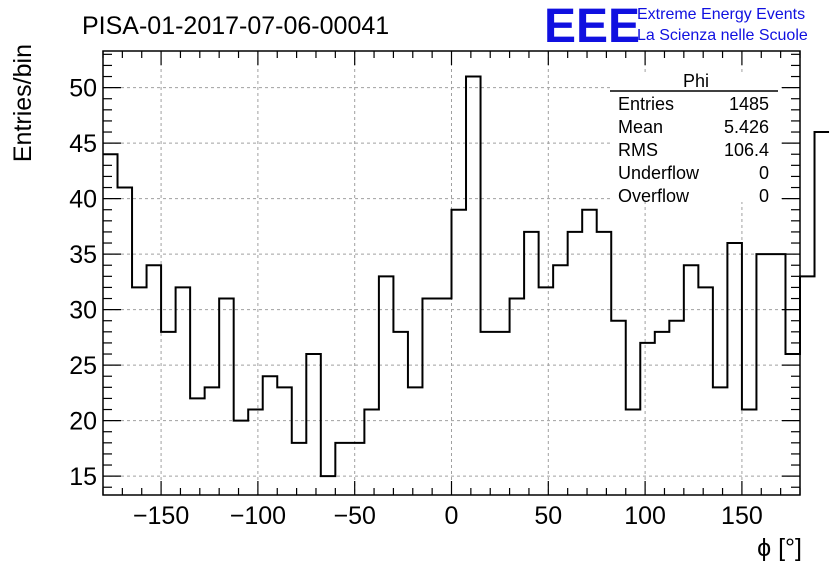  What do you see at coordinates (779, 548) in the screenshot?
I see `x-axis-label: ϕ [°]` at bounding box center [779, 548].